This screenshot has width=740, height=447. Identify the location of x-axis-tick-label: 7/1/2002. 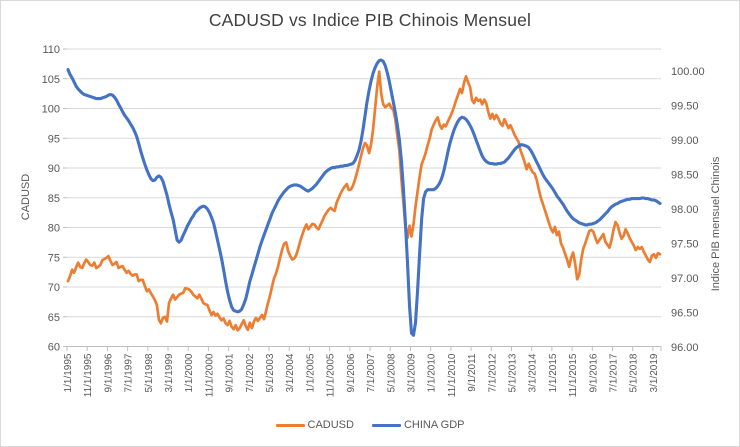
(250, 372).